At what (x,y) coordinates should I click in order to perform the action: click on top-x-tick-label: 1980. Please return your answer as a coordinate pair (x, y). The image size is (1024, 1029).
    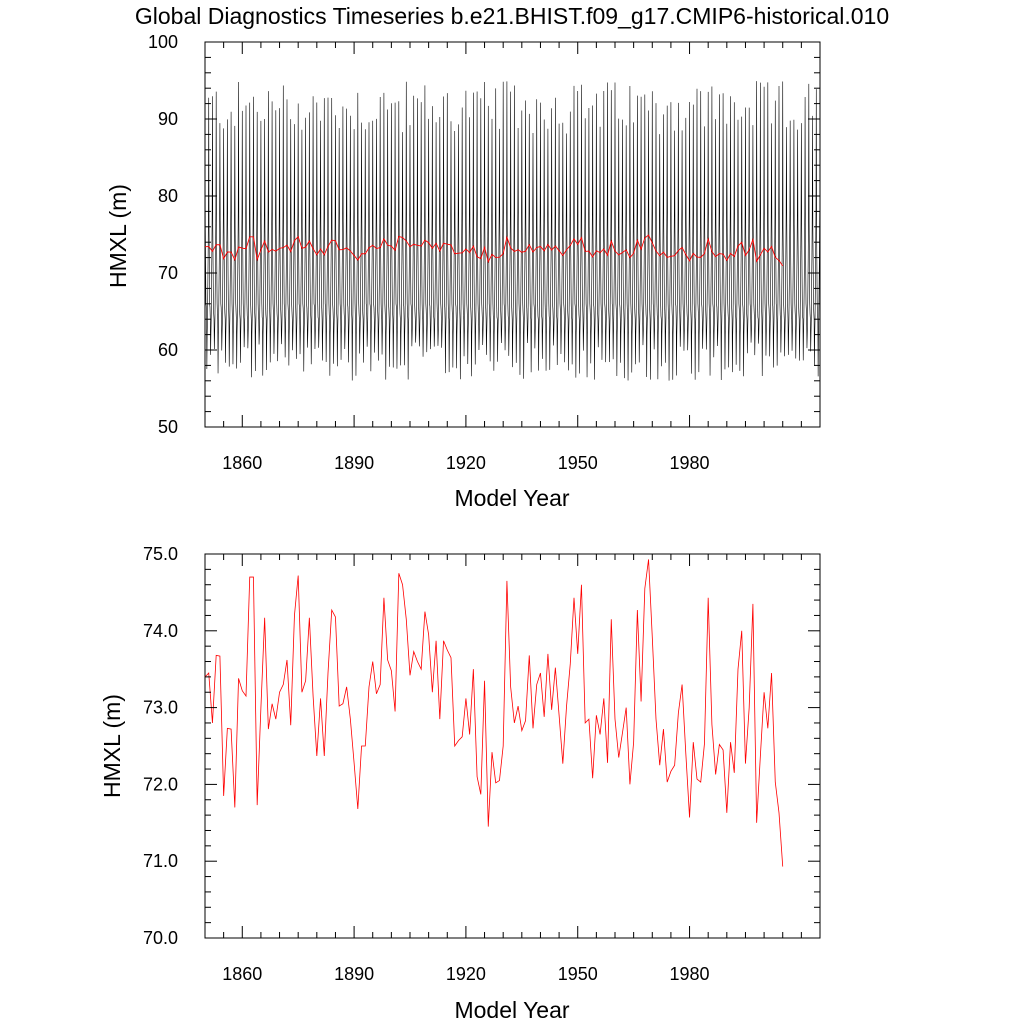
    Looking at the image, I should click on (690, 463).